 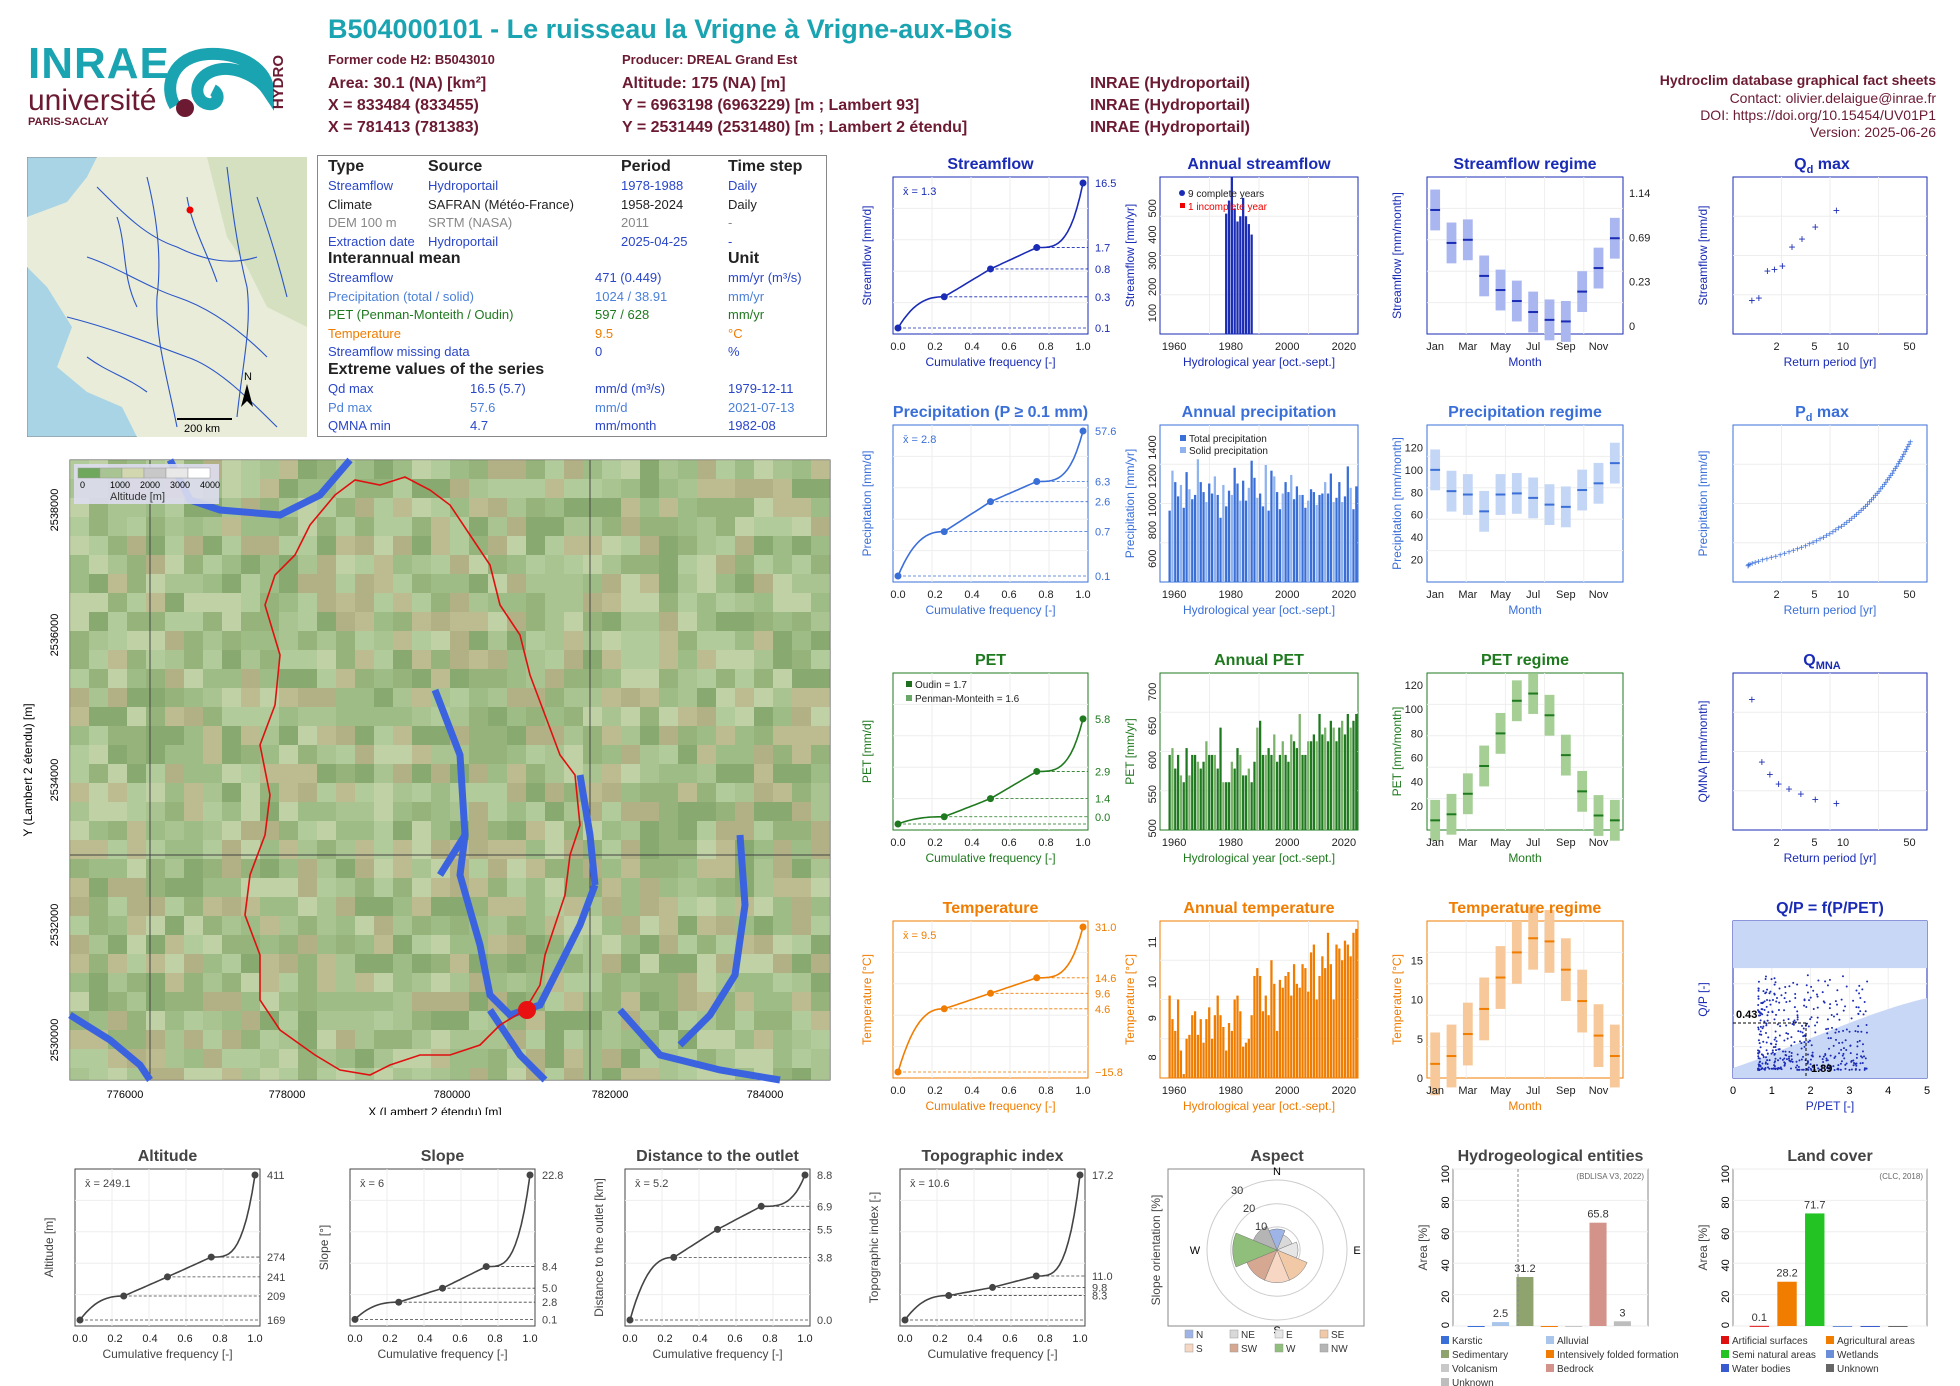 I want to click on y-label: Precipitation [mm/d], so click(x=1703, y=503).